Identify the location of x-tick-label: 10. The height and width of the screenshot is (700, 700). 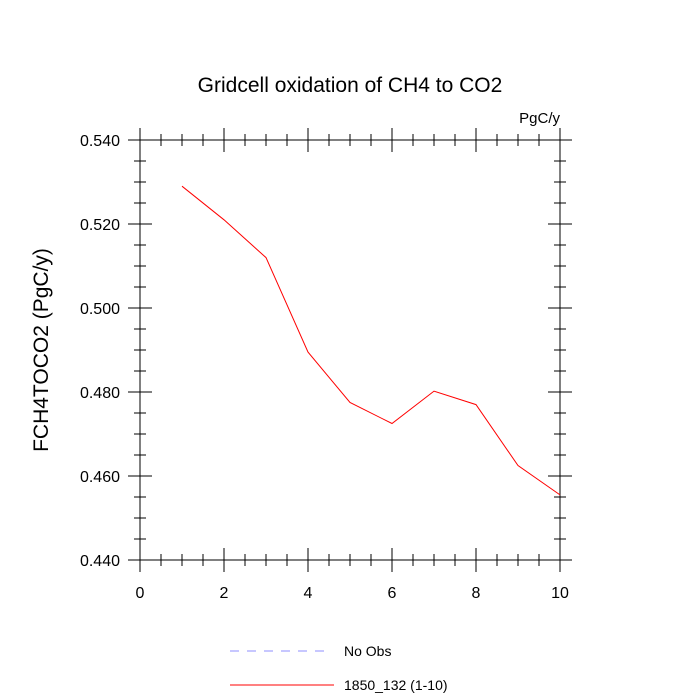
(560, 593).